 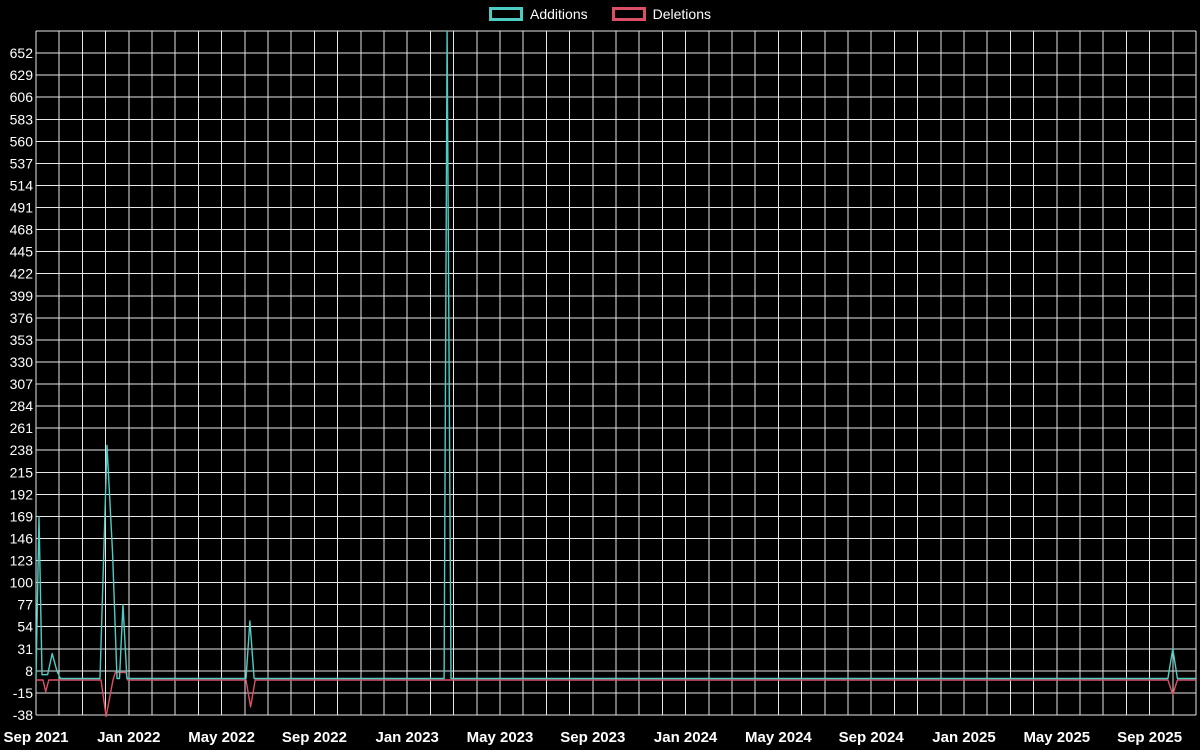 What do you see at coordinates (686, 737) in the screenshot?
I see `x-tick-label: Jan 2024` at bounding box center [686, 737].